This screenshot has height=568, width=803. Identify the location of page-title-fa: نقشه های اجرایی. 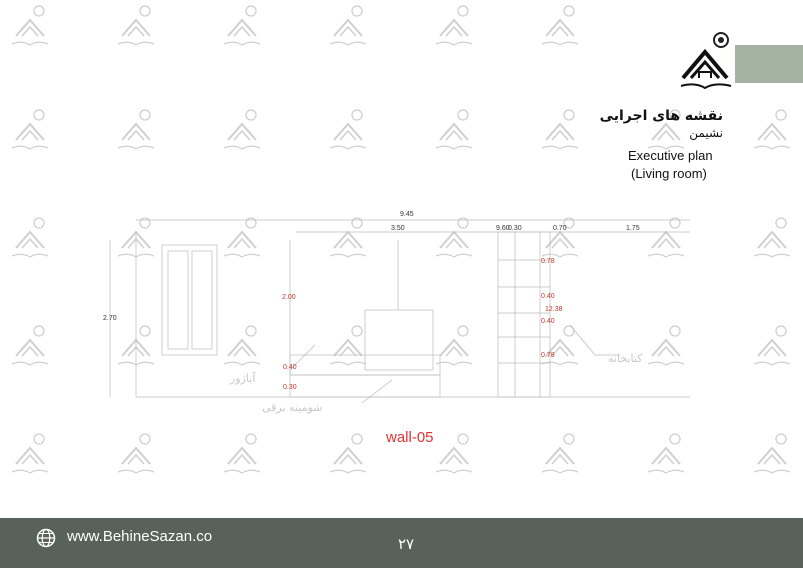
(661, 116).